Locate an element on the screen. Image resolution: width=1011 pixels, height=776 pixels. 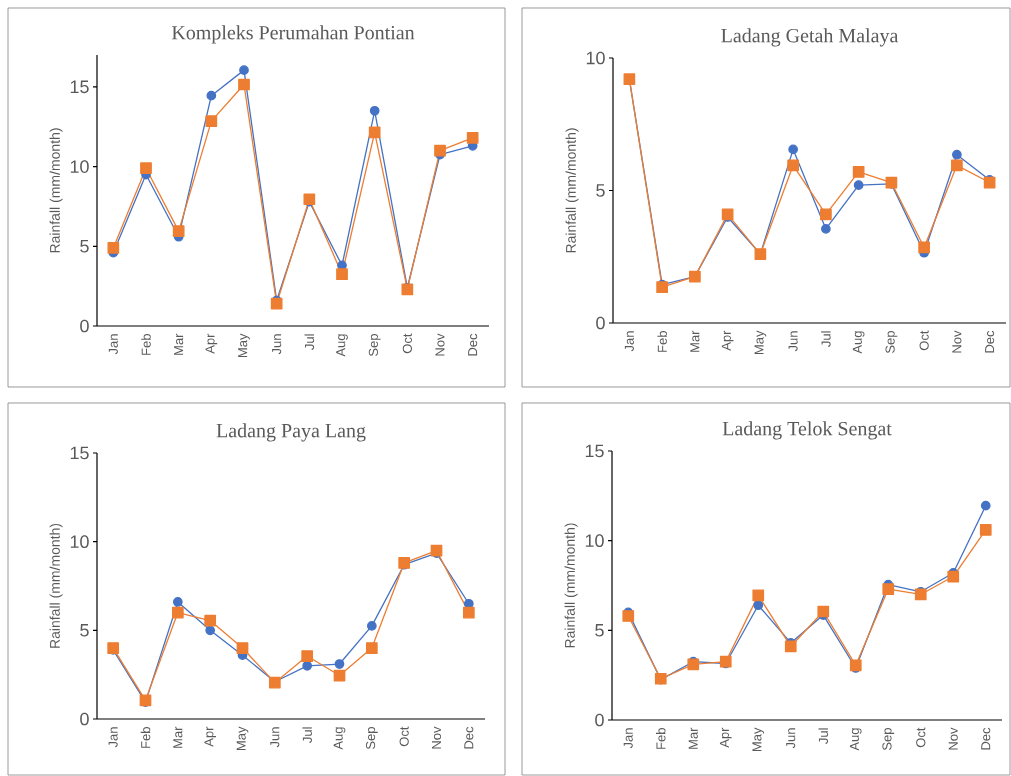
chart-title: Ladang Getah Malaya is located at coordinates (810, 37).